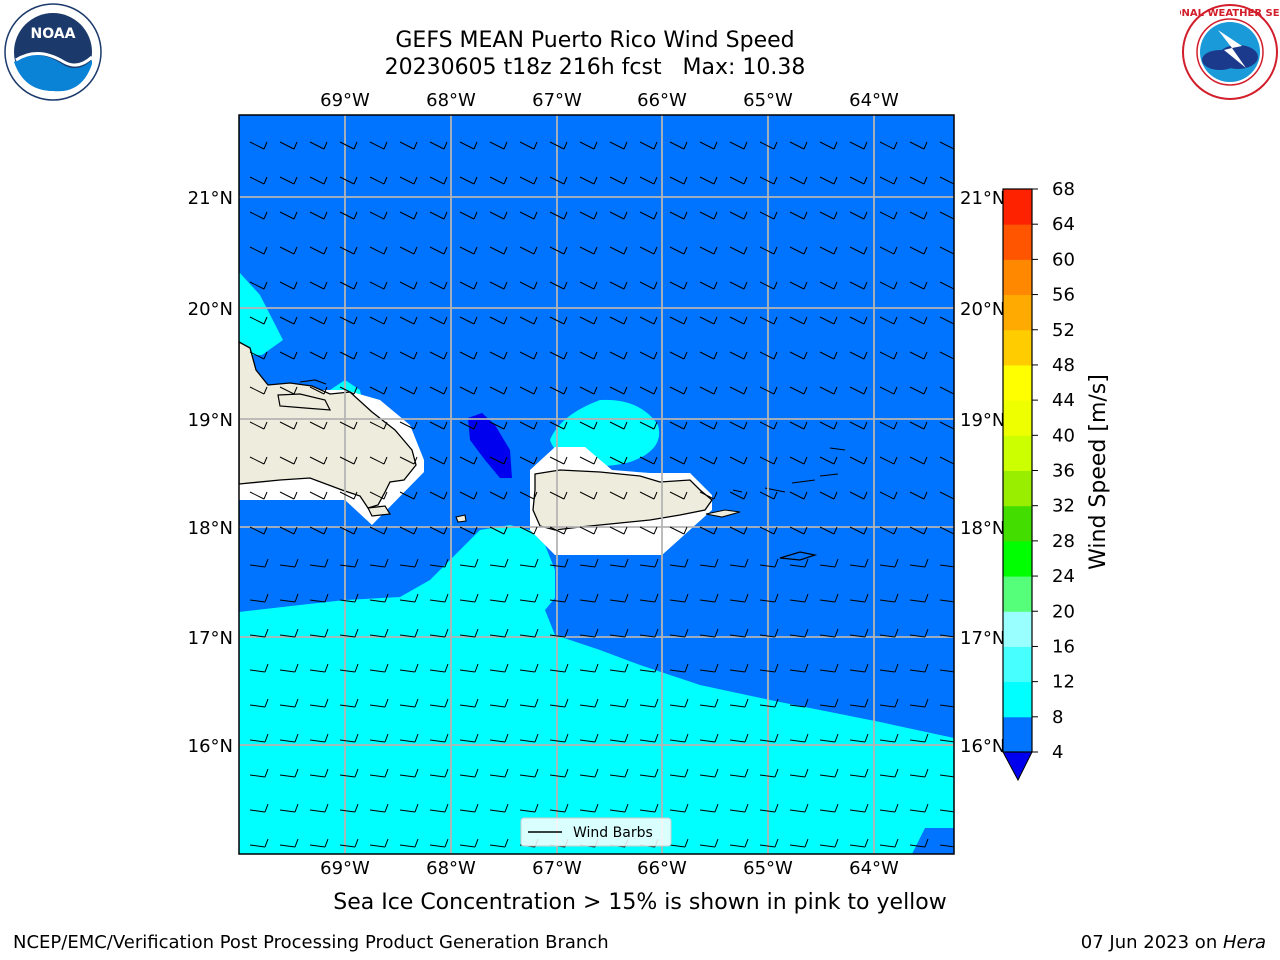  I want to click on lat-label-right: 20°N, so click(982, 309).